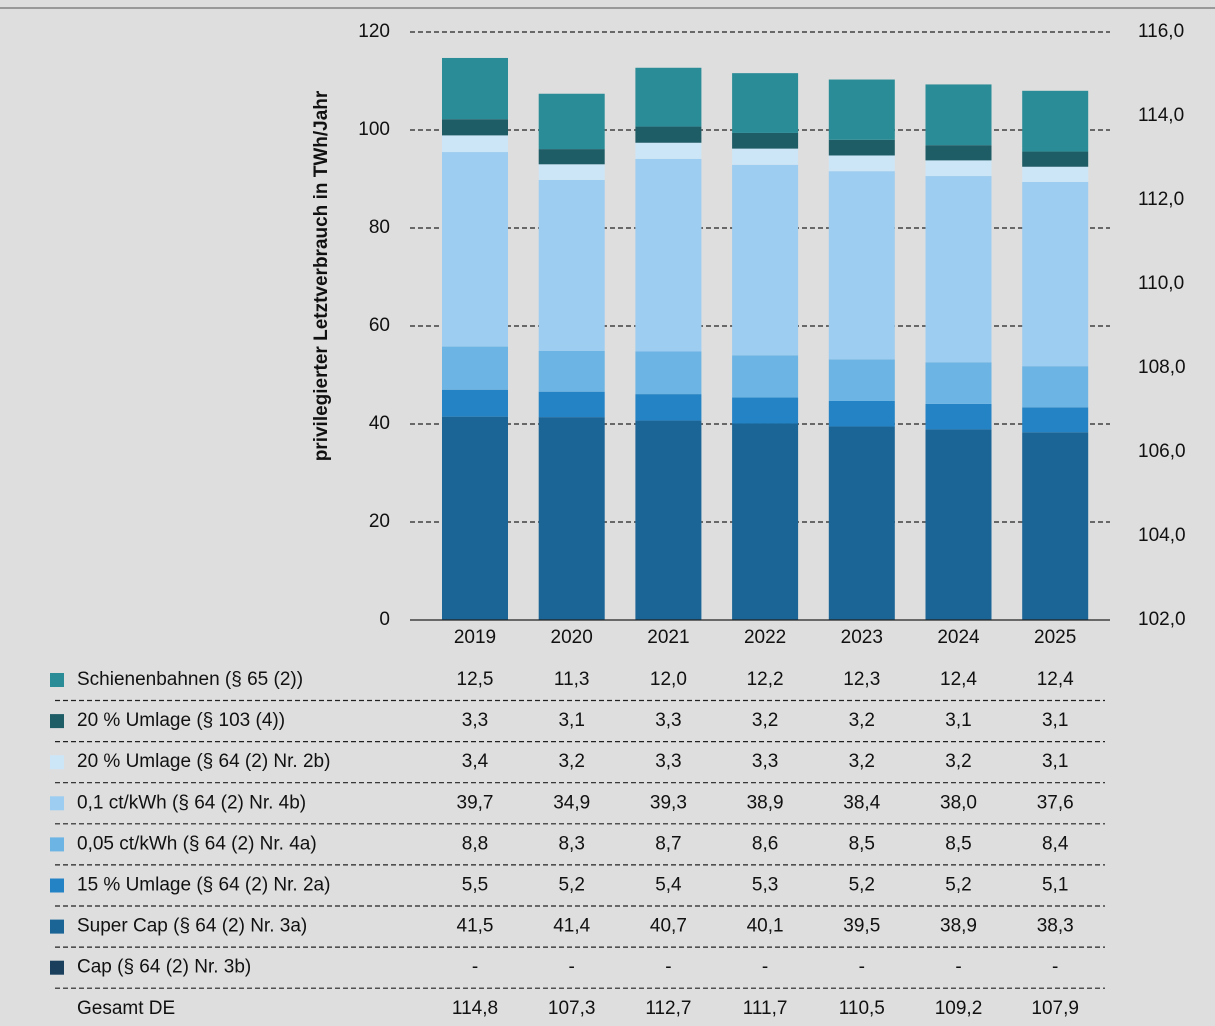 This screenshot has height=1026, width=1215. What do you see at coordinates (958, 637) in the screenshot?
I see `x-tick-label: 2024` at bounding box center [958, 637].